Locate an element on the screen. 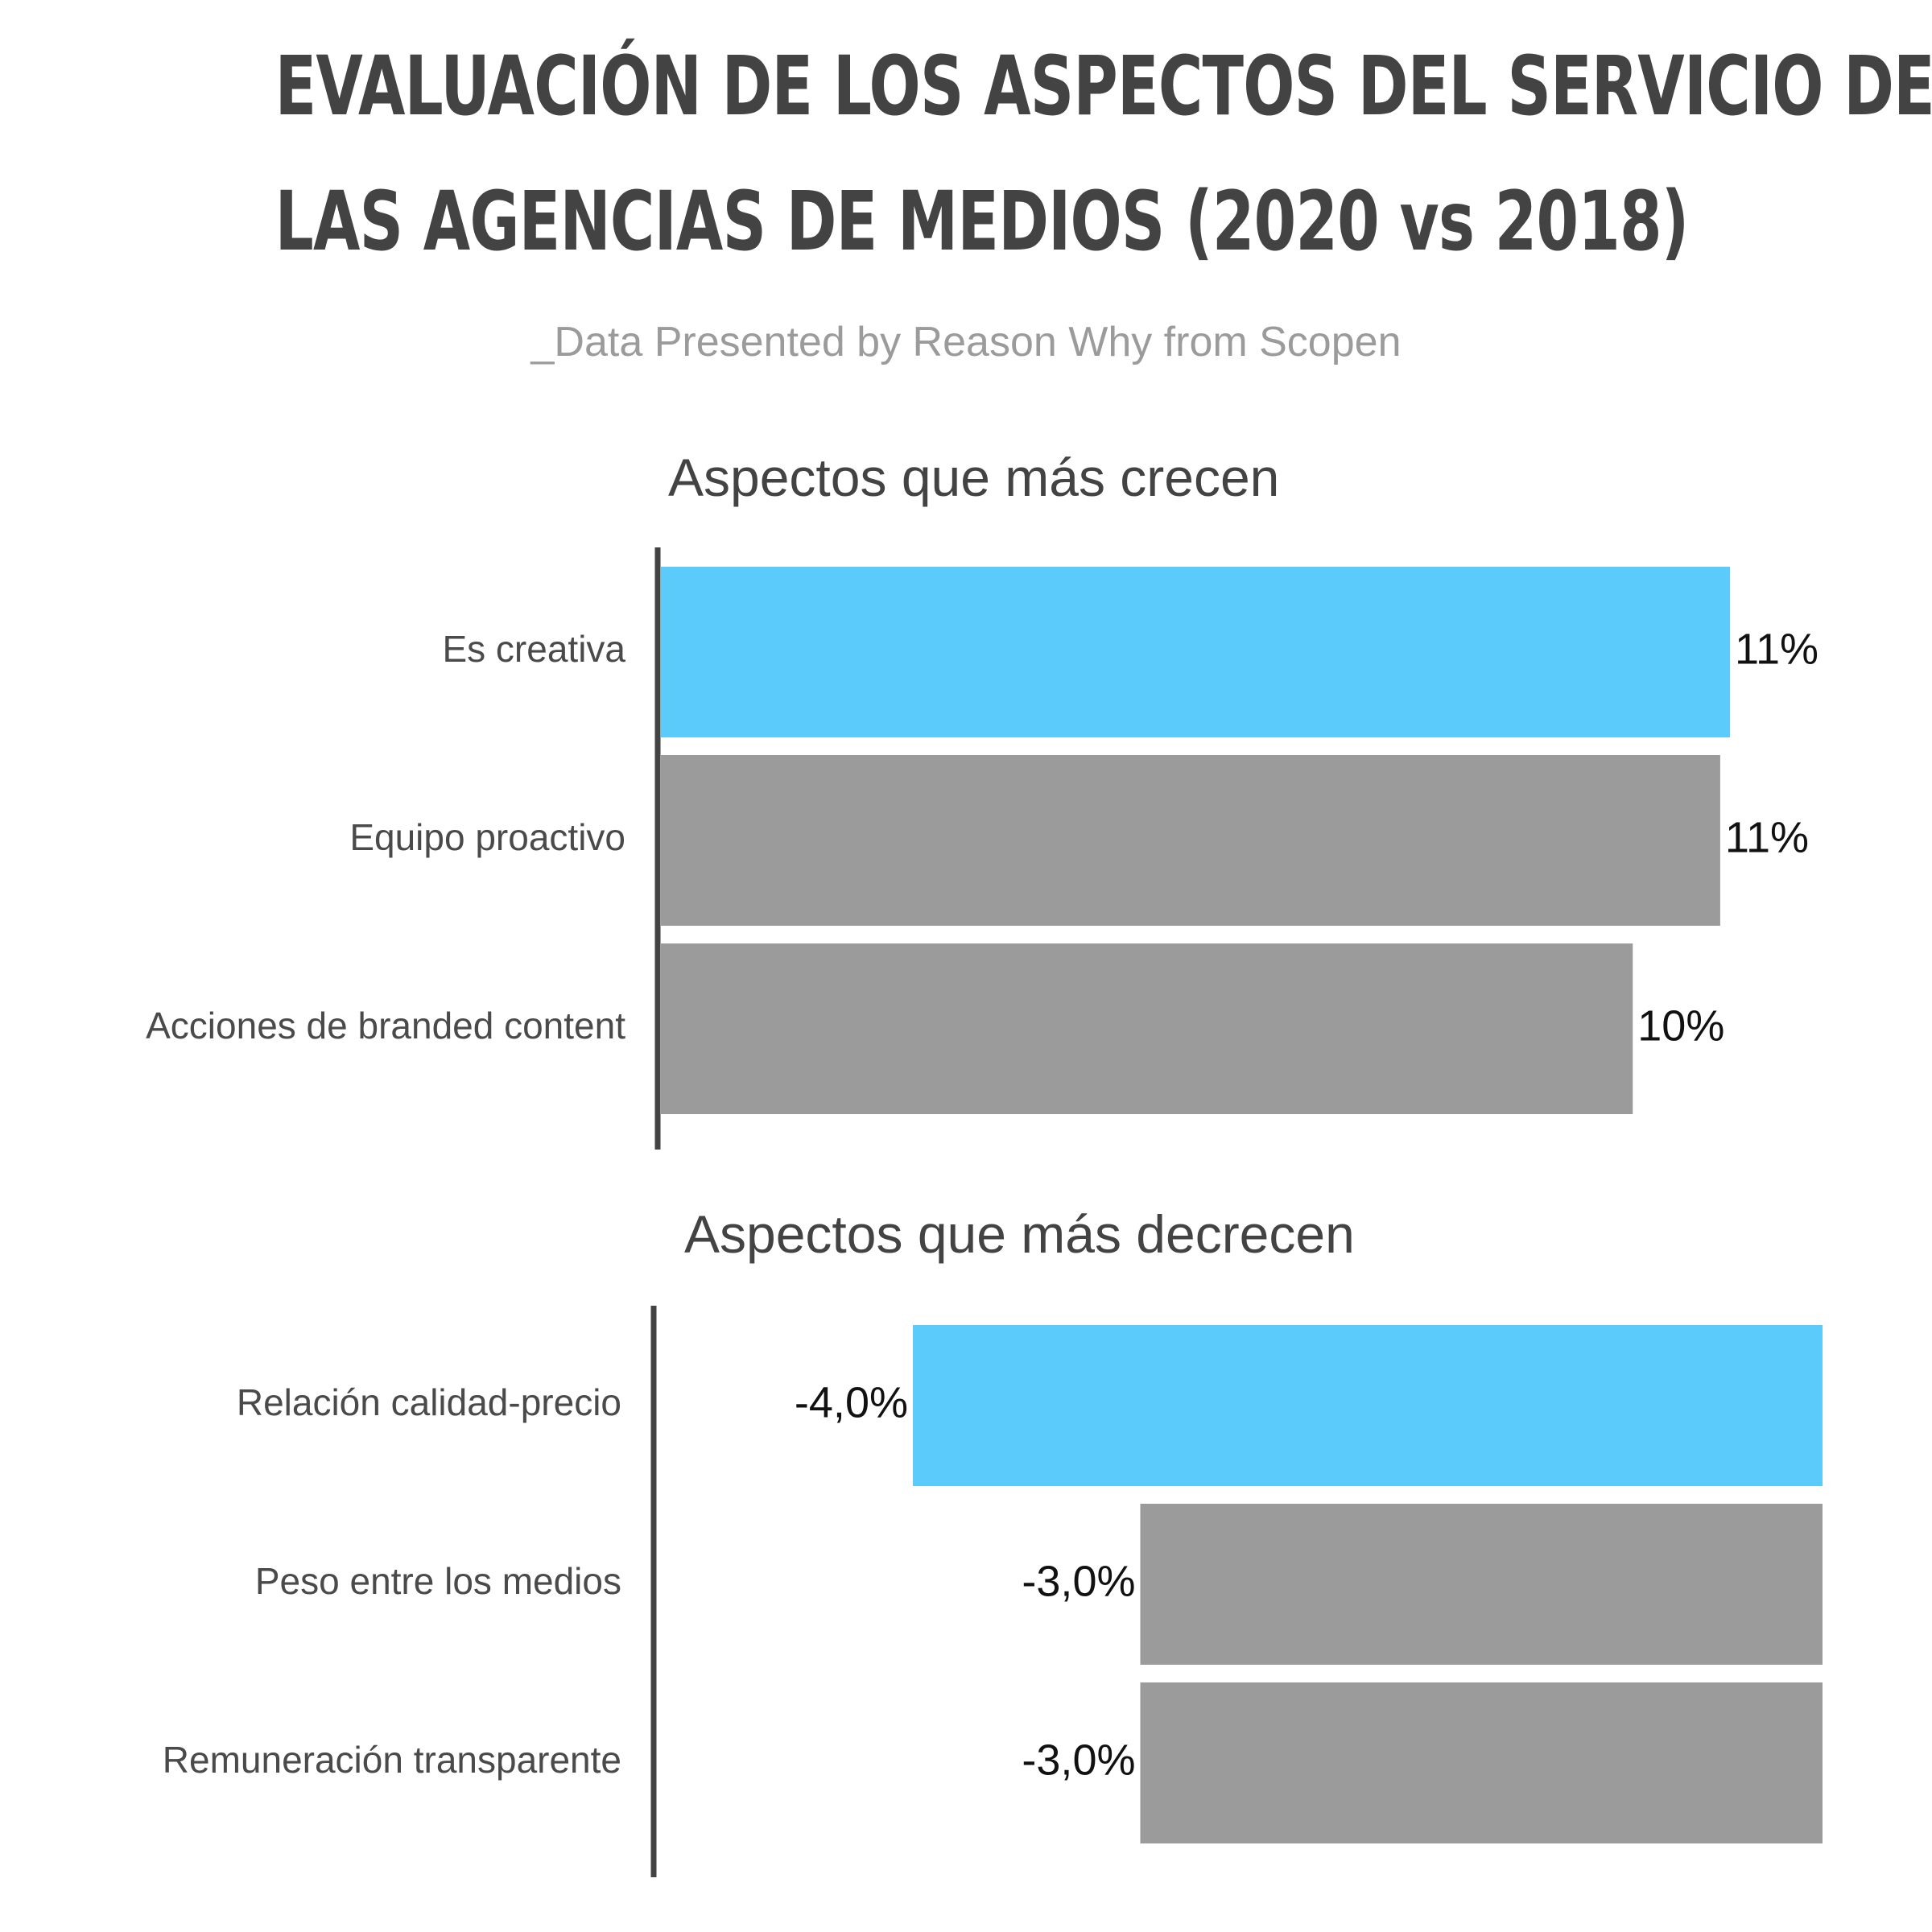 The width and height of the screenshot is (1932, 1932). category-label: Remuneración transparente is located at coordinates (392, 1760).